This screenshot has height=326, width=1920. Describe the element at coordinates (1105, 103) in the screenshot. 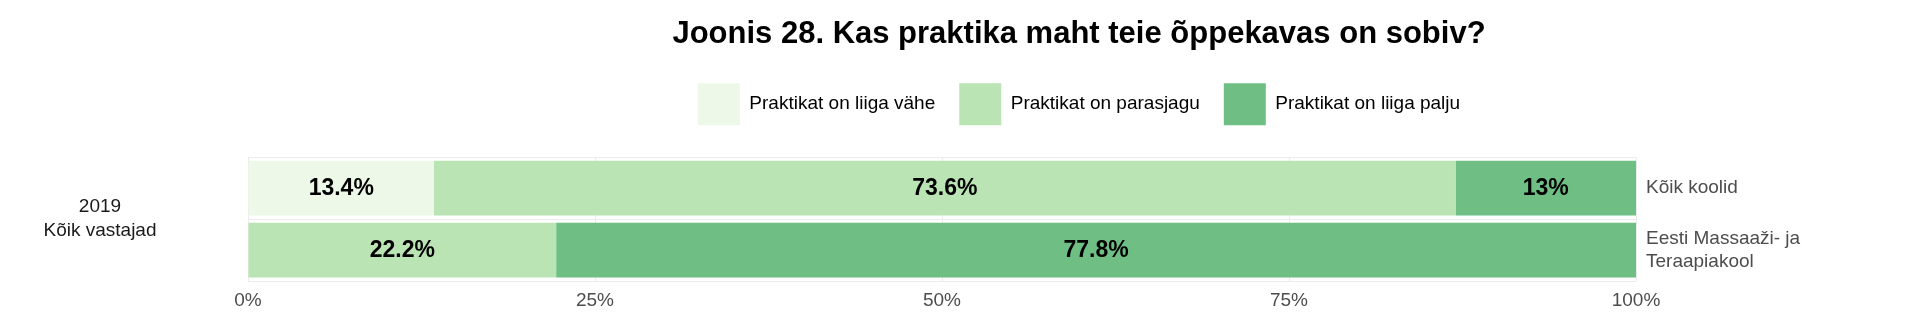

I see `legend-label: Praktikat on parasjagu` at that location.